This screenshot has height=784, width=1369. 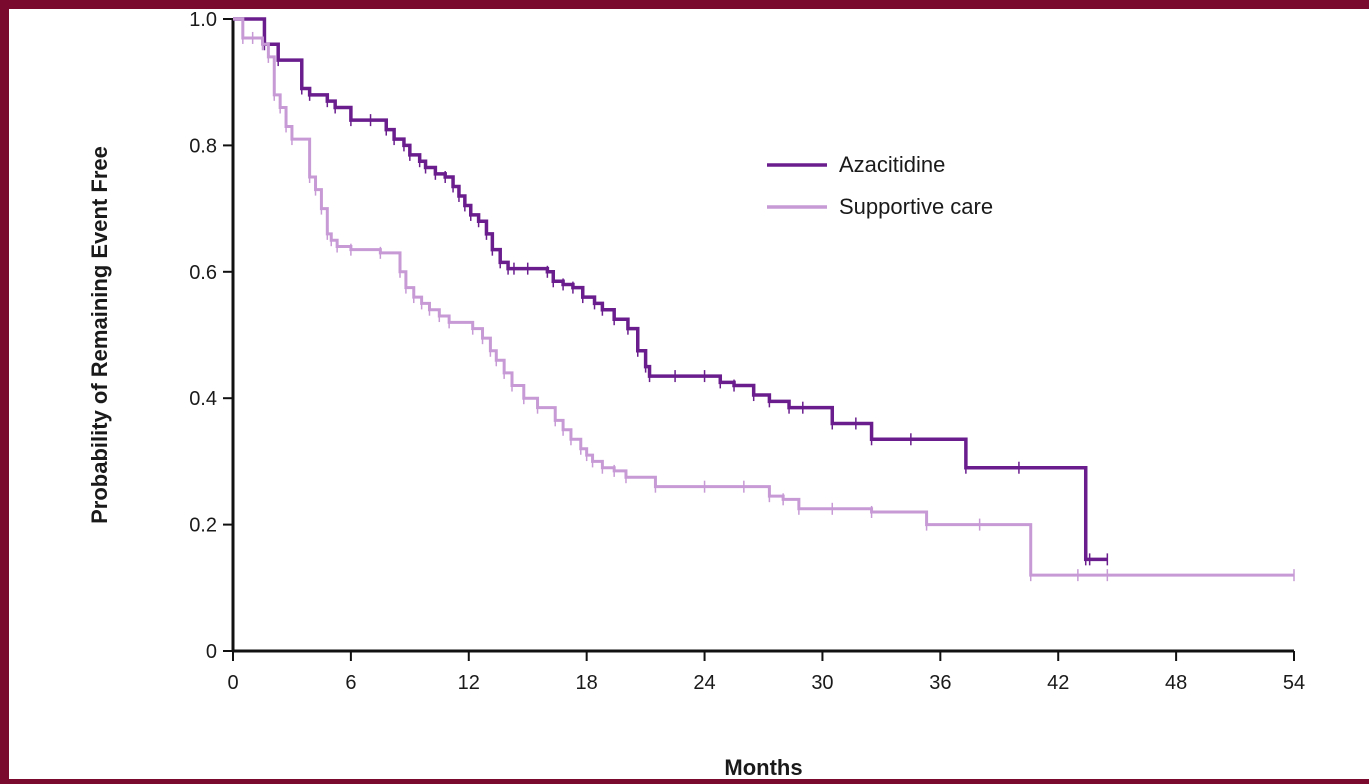 What do you see at coordinates (763, 767) in the screenshot?
I see `x-axis-title: Months` at bounding box center [763, 767].